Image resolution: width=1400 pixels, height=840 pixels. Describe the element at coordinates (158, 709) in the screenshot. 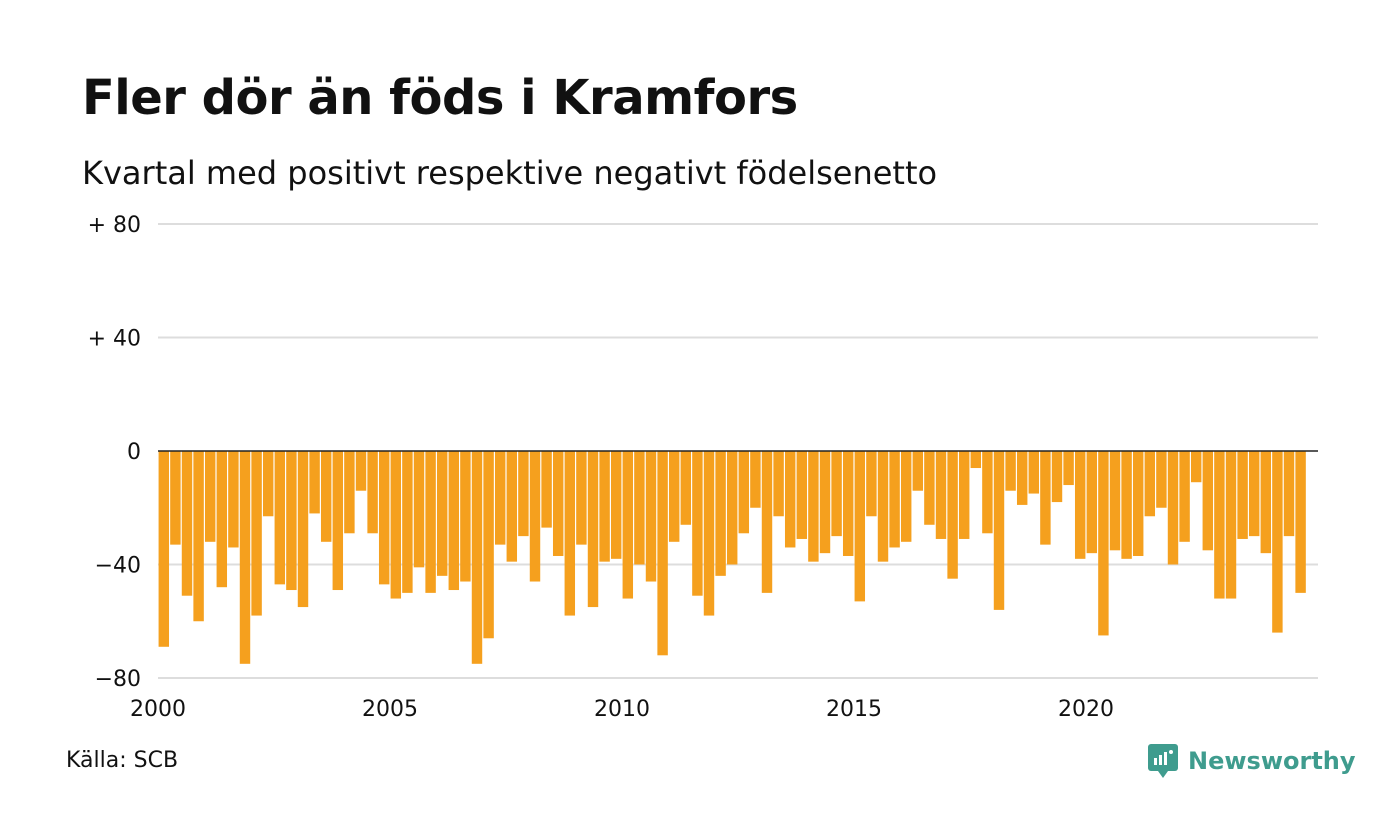

I see `x-tick-label: 2000` at that location.